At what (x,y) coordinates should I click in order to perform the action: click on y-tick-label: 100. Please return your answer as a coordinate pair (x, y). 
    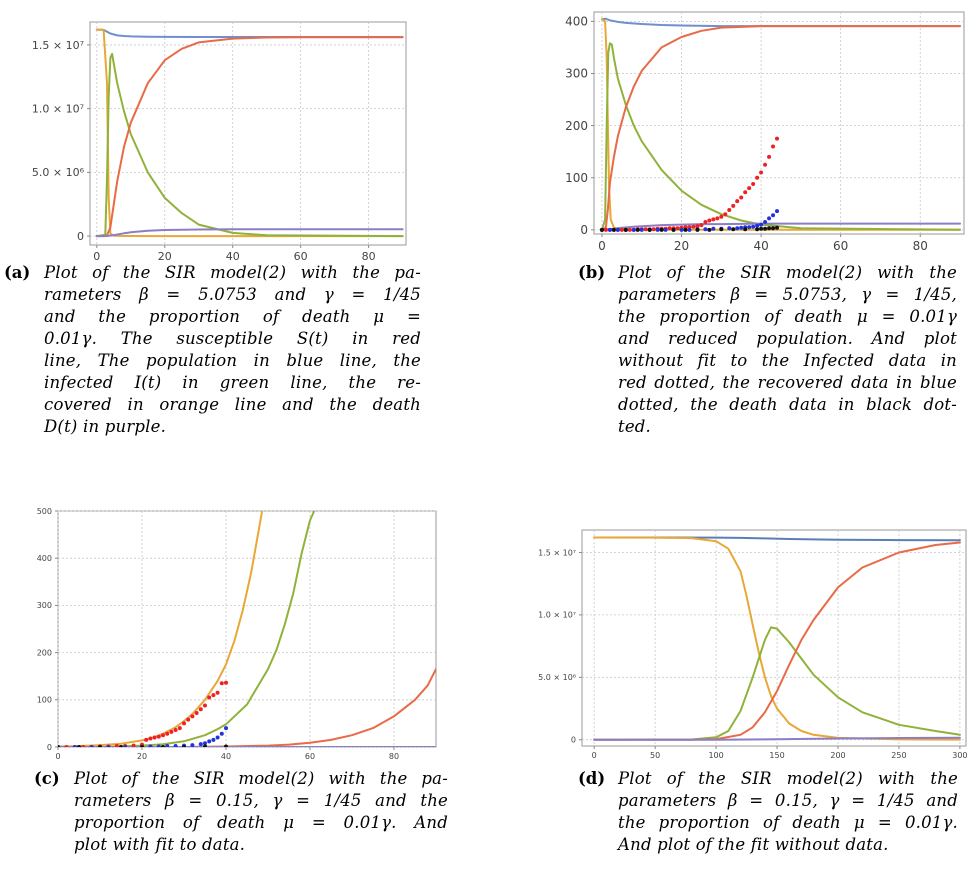
    Looking at the image, I should click on (576, 178).